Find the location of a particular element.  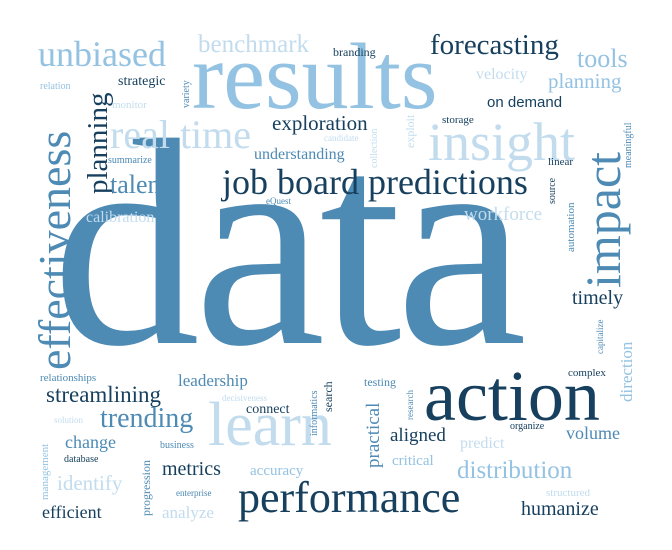

word-unbiased: unbiased is located at coordinates (102, 54).